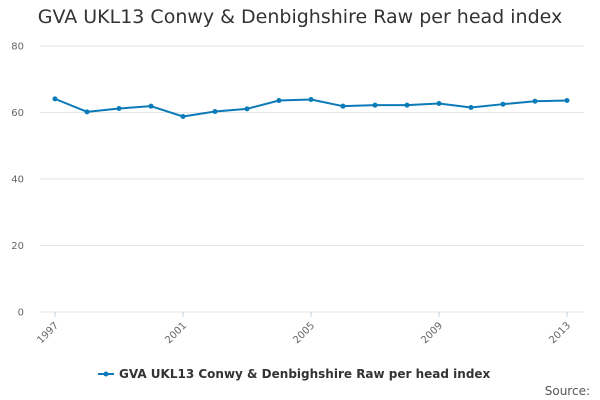 This screenshot has width=600, height=400. I want to click on x-tick-label-2001: 2001, so click(176, 333).